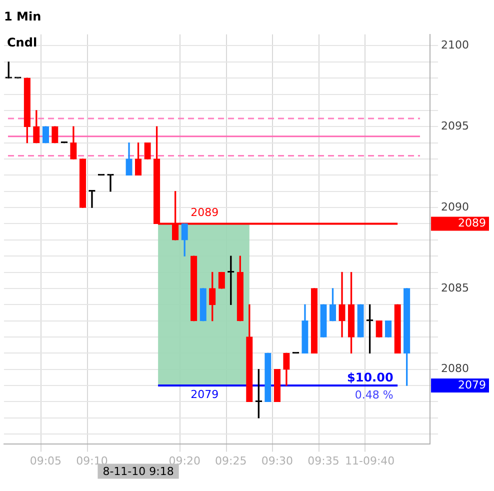  What do you see at coordinates (231, 461) in the screenshot?
I see `x-tick-label: 09:25` at bounding box center [231, 461].